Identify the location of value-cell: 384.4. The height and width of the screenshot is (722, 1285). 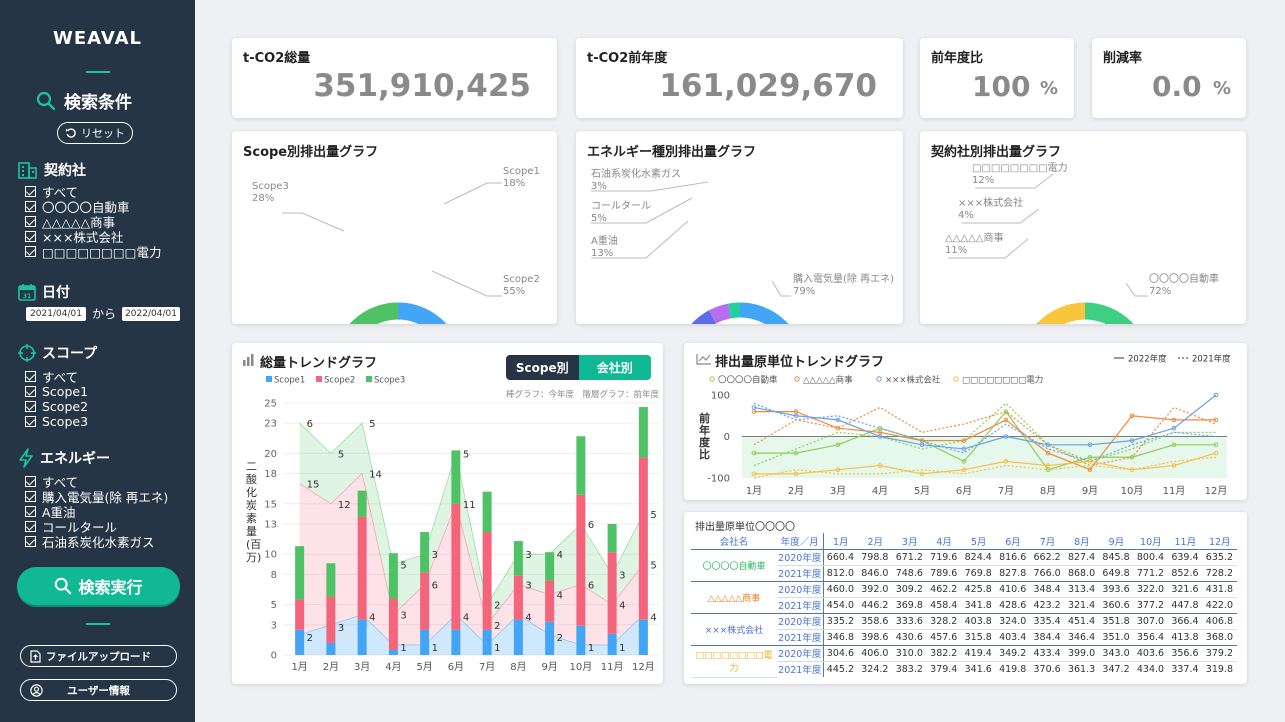
(1047, 637).